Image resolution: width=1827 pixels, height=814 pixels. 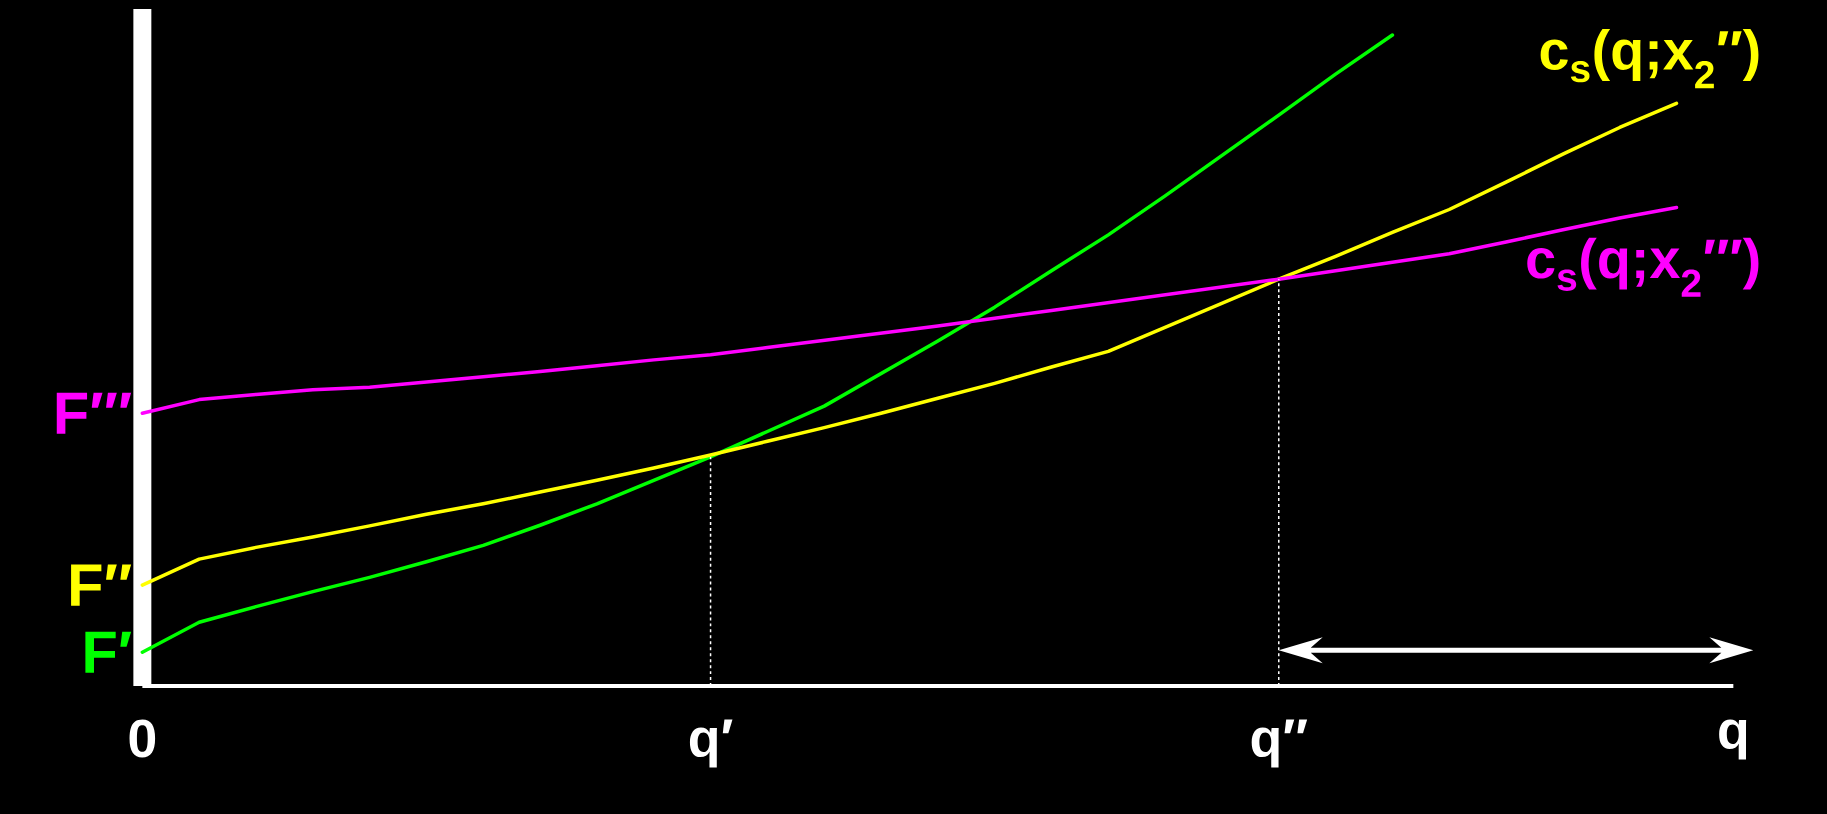 I want to click on annotation: F′, so click(x=108, y=652).